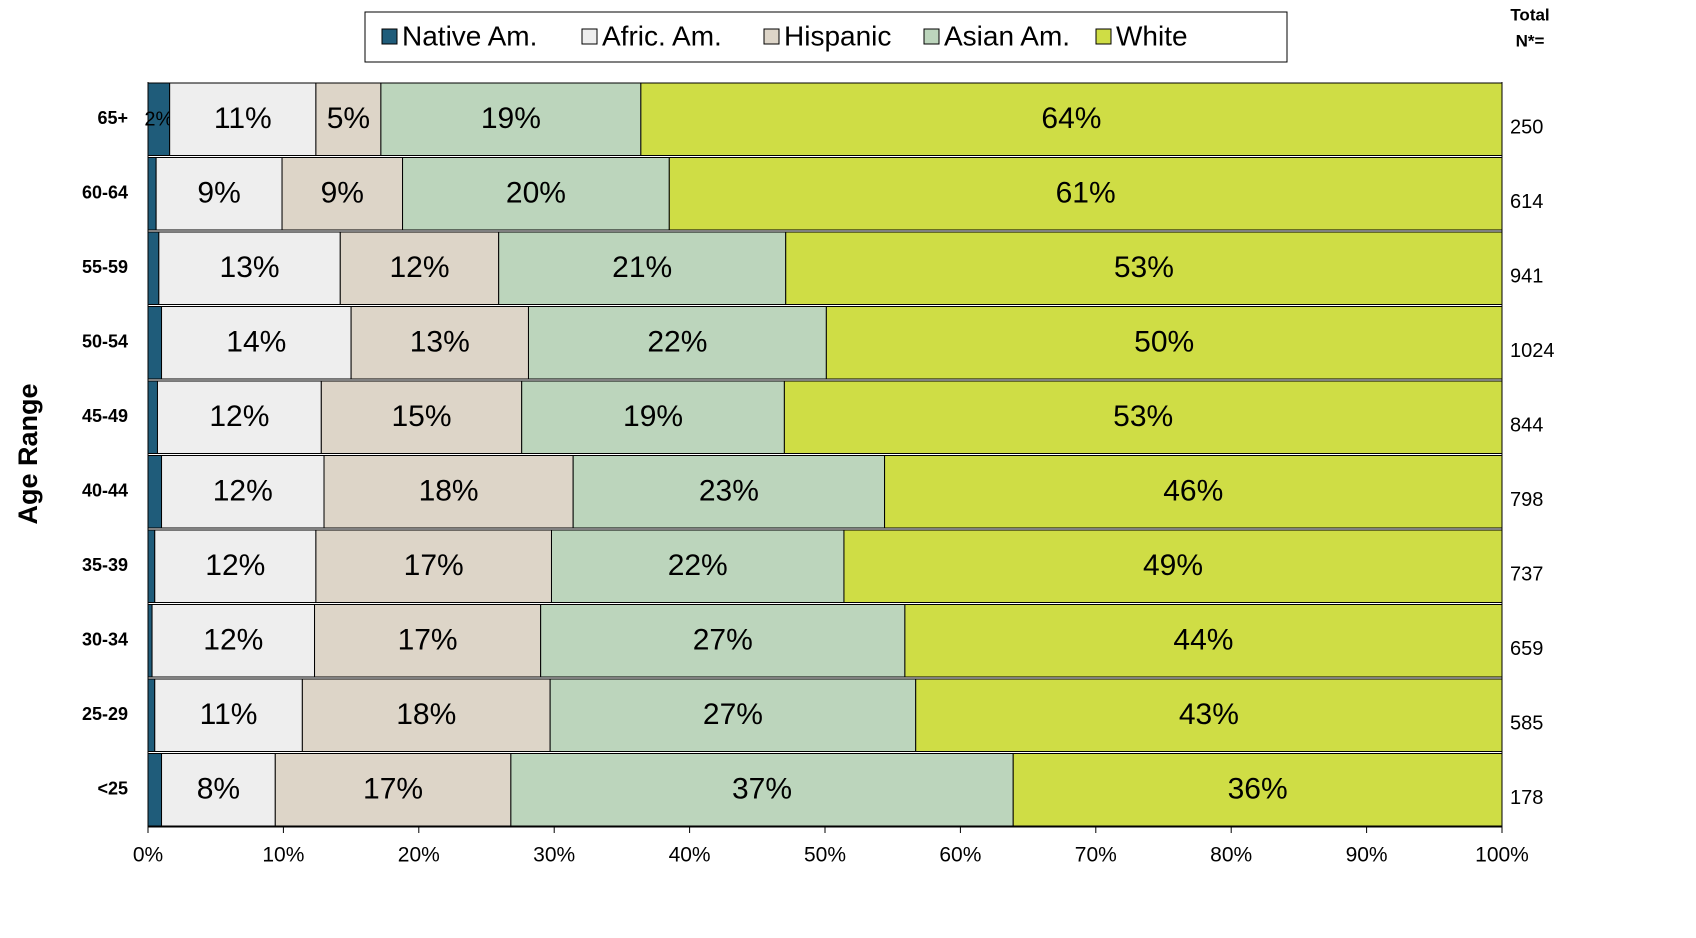  I want to click on value-label: 64%, so click(1071, 118).